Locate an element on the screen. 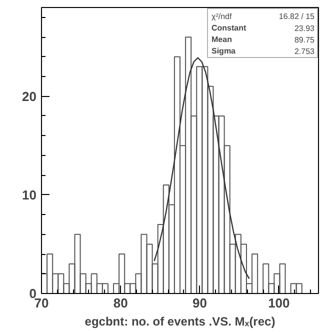  x-tick-label: 100 is located at coordinates (279, 303).